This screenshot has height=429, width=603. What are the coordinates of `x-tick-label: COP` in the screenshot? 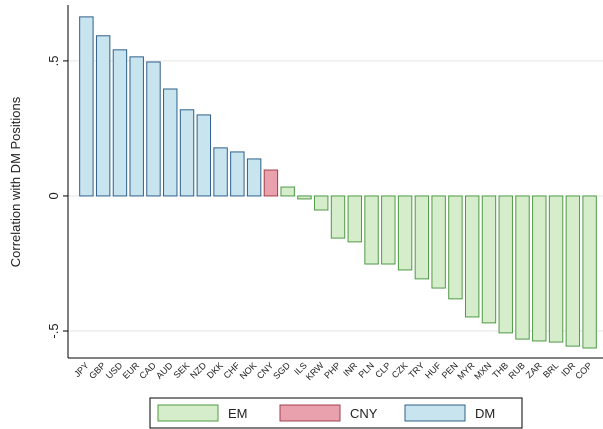 It's located at (583, 370).